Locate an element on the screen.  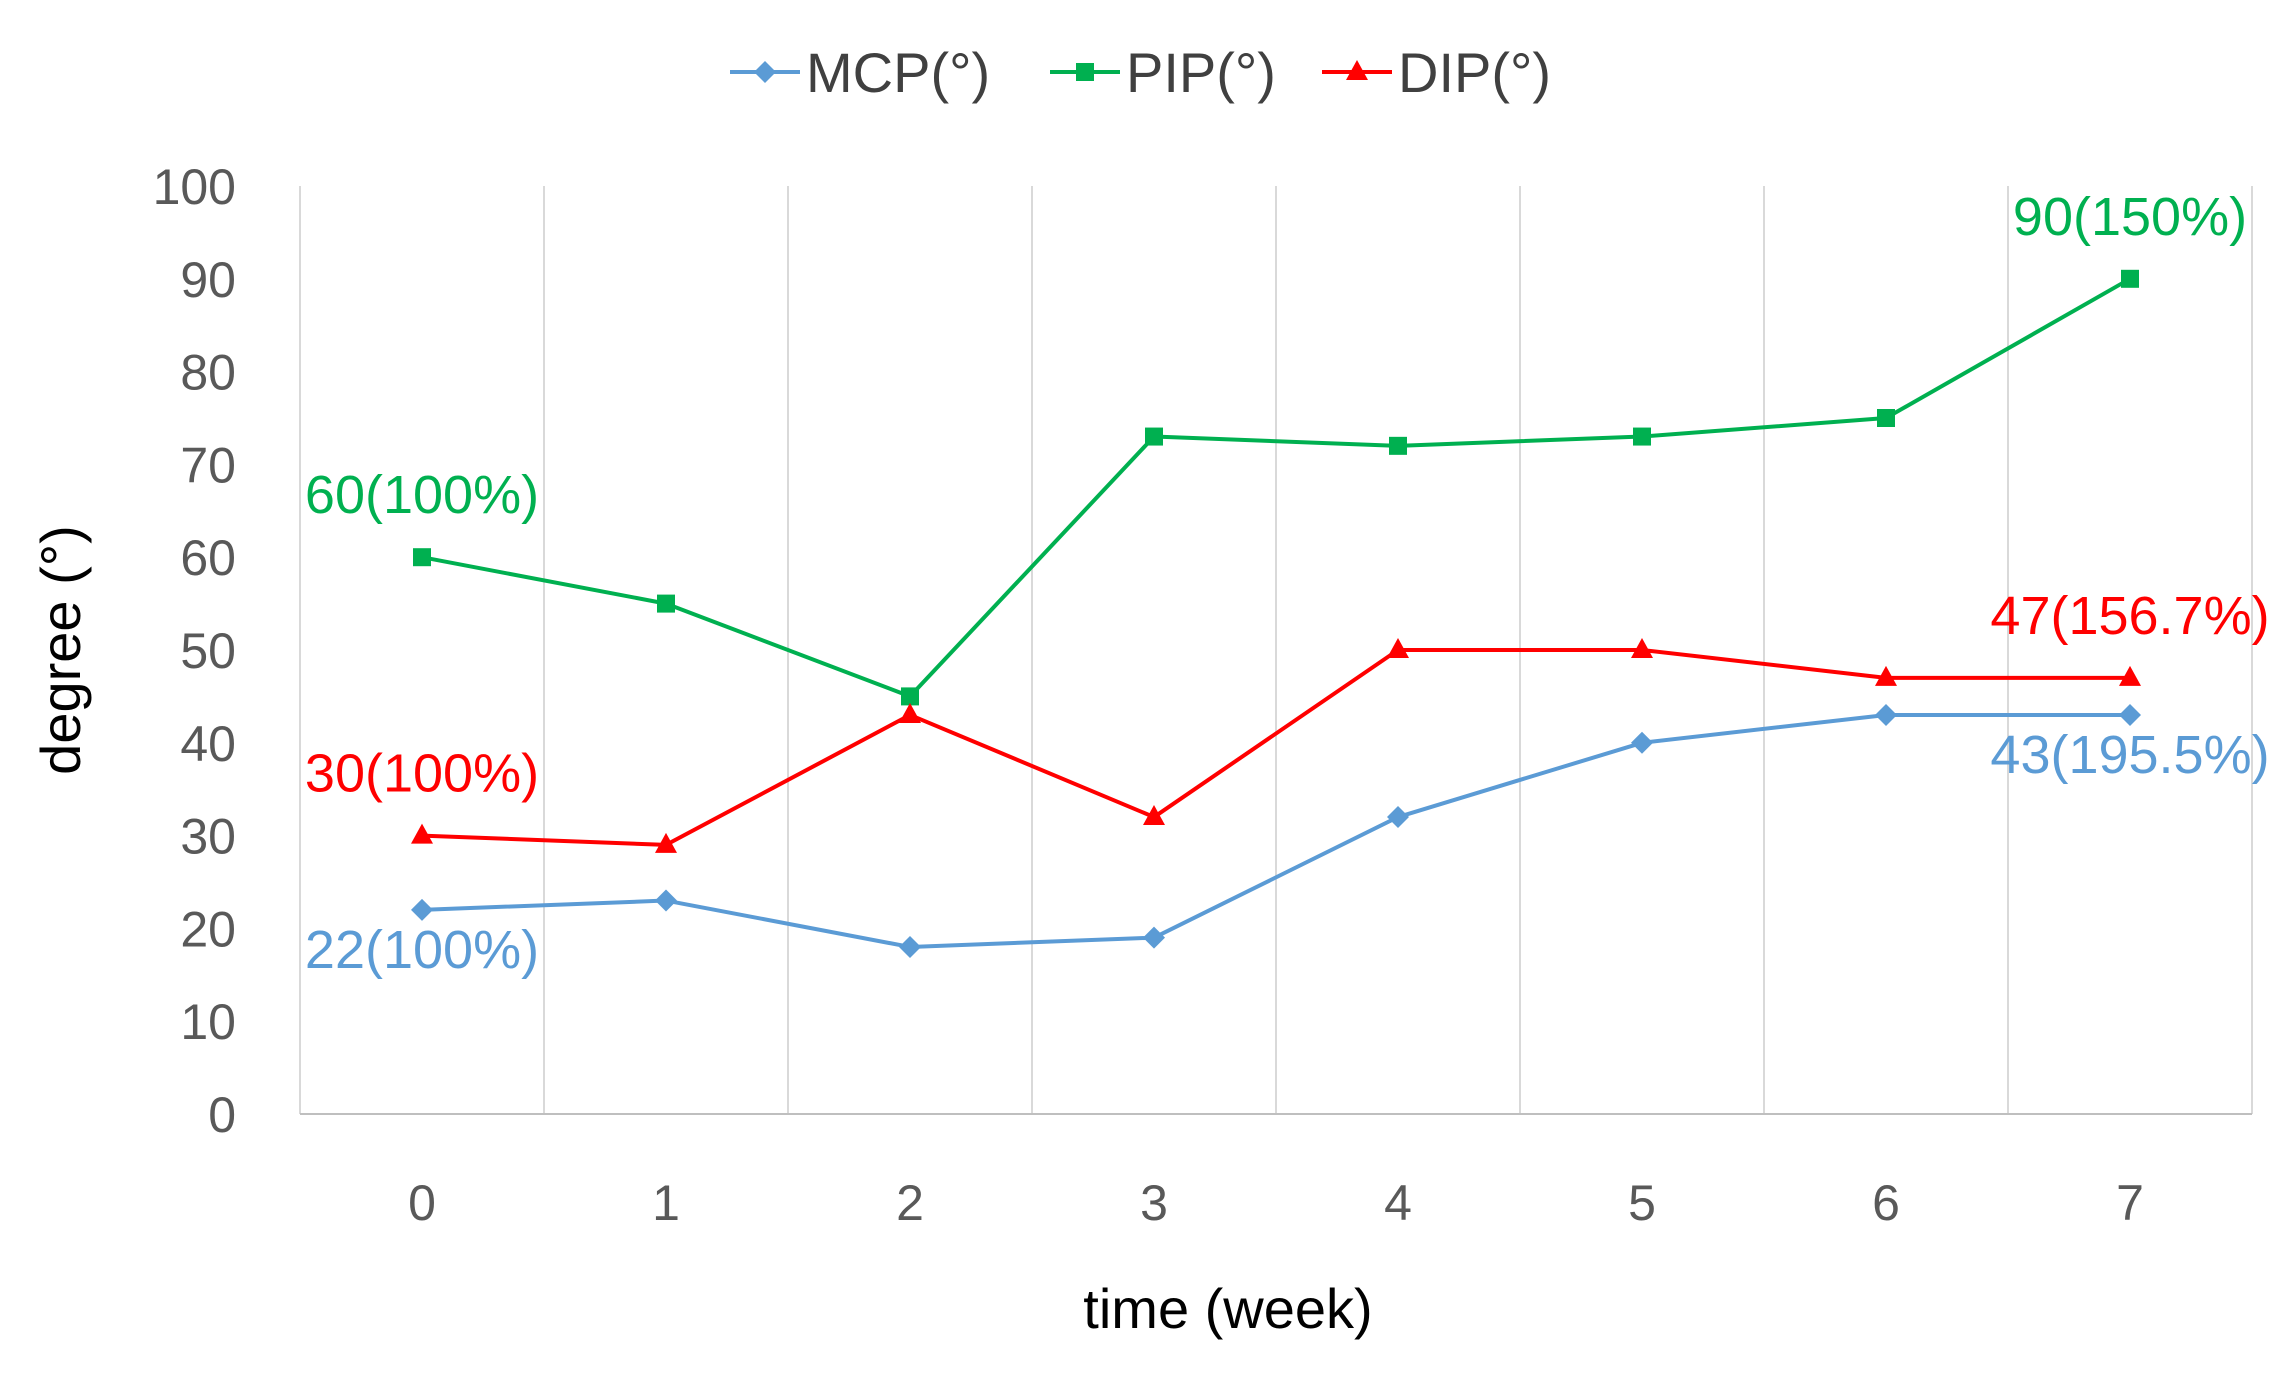
data-label: 30(100%) is located at coordinates (422, 774).